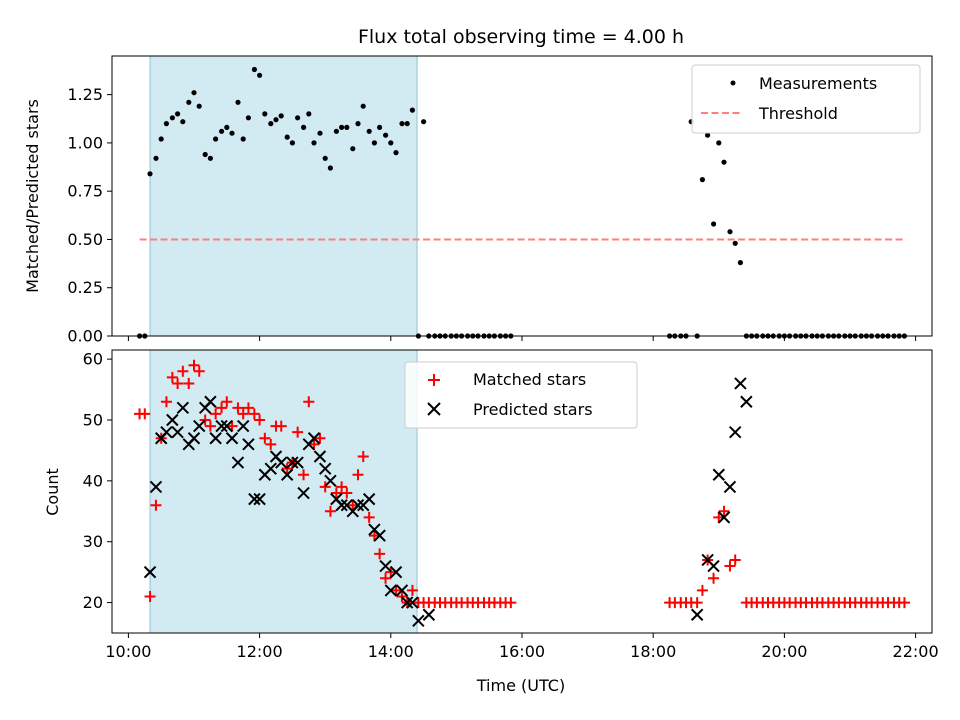 Image resolution: width=960 pixels, height=720 pixels. I want to click on legend-measurements-label: Measurements, so click(818, 83).